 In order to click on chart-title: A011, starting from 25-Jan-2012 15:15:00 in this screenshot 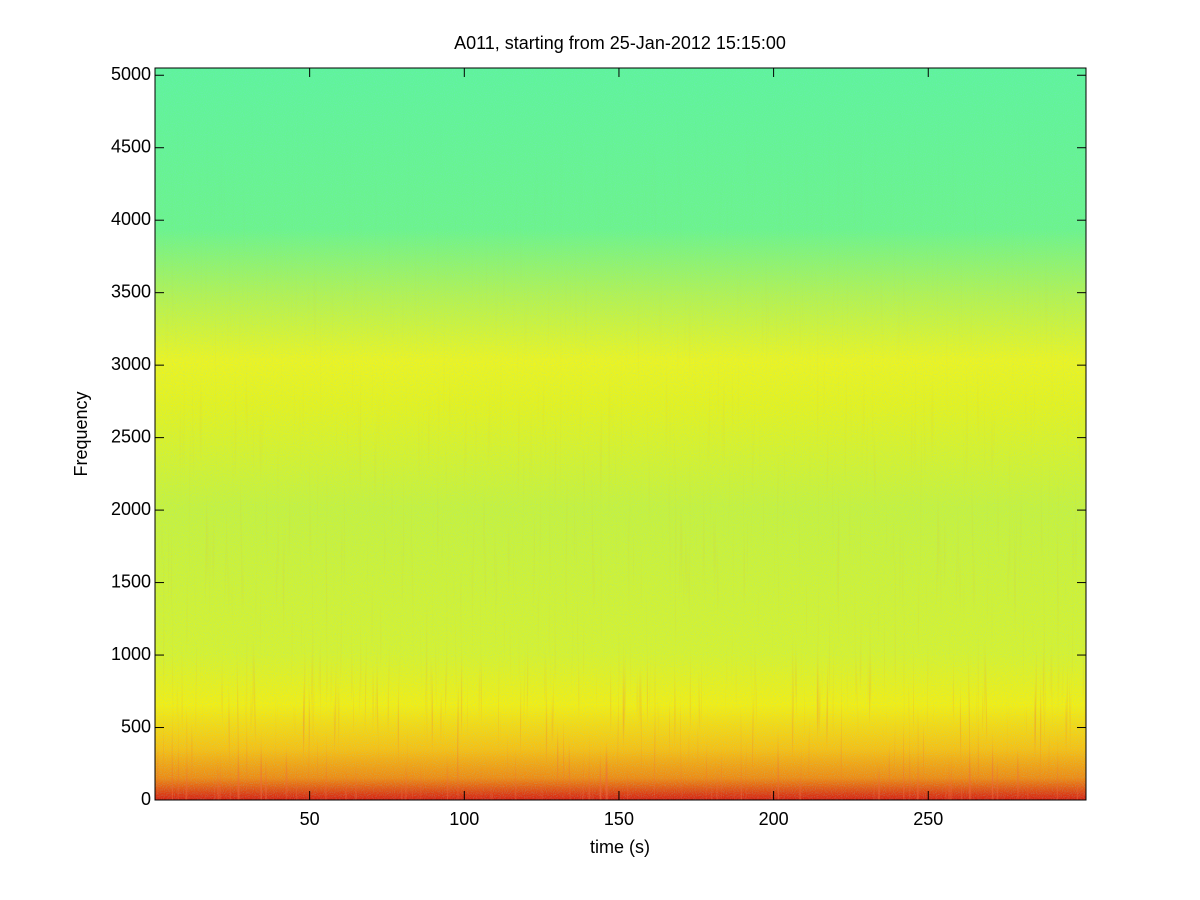, I will do `click(620, 43)`.